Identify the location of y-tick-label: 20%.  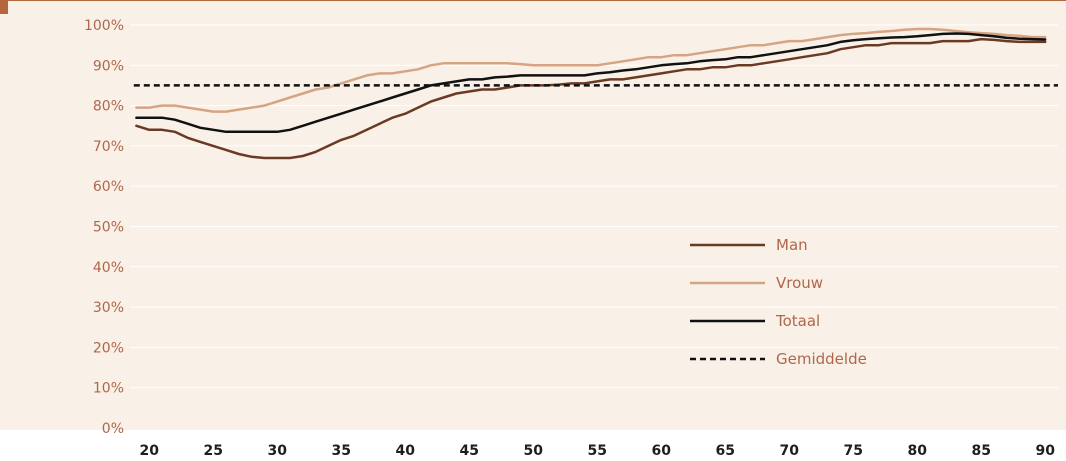
(108, 348).